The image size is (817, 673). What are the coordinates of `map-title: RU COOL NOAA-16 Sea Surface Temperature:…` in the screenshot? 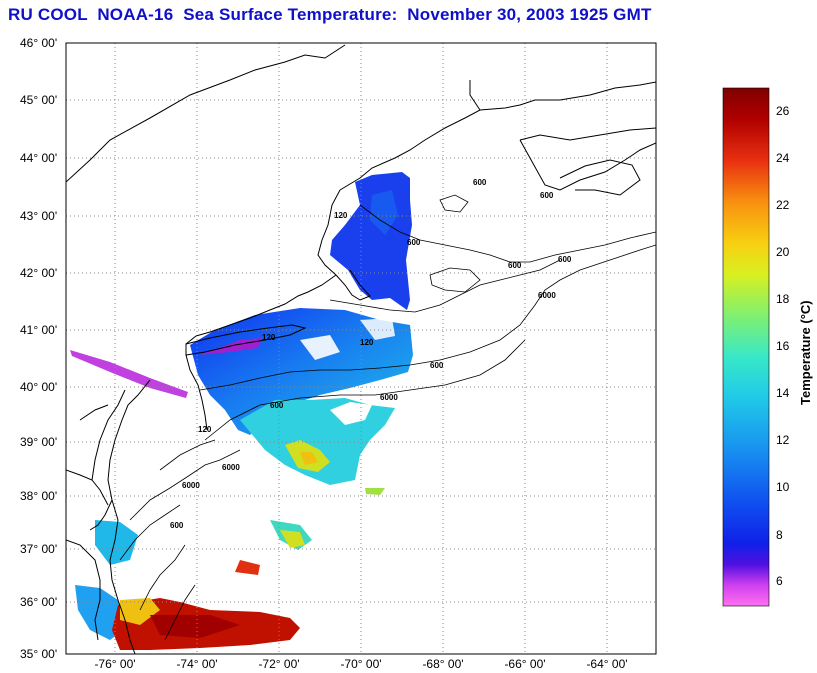 It's located at (330, 14).